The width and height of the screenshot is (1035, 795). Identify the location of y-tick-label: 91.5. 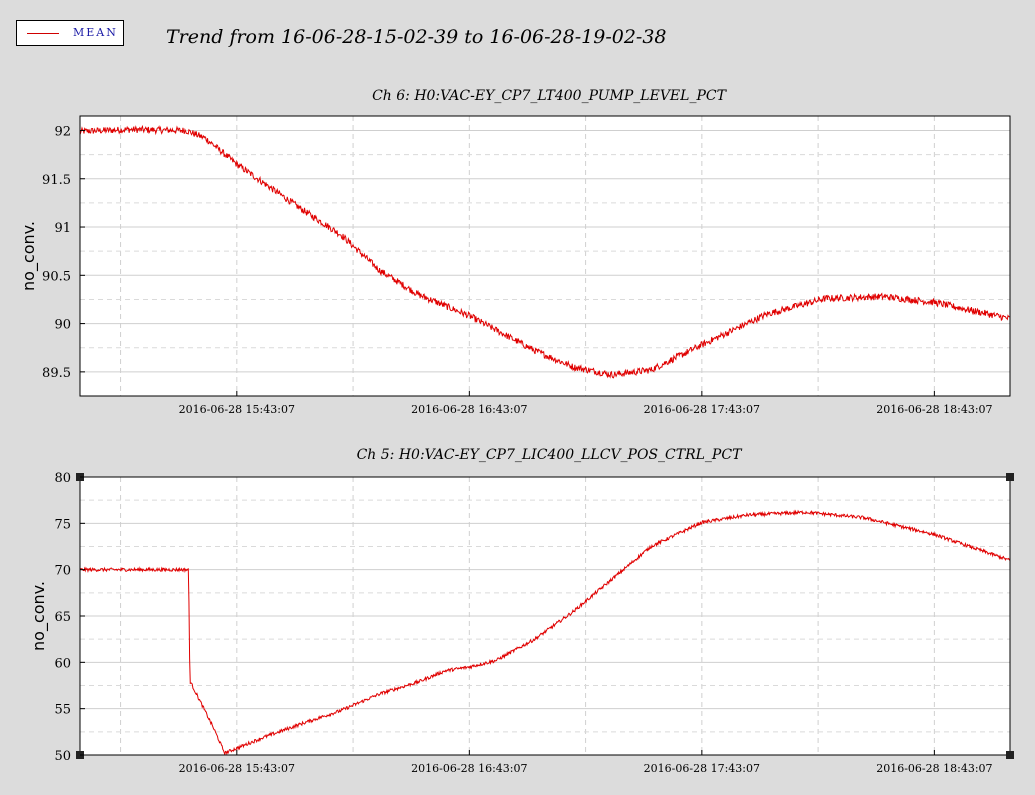
(56, 180).